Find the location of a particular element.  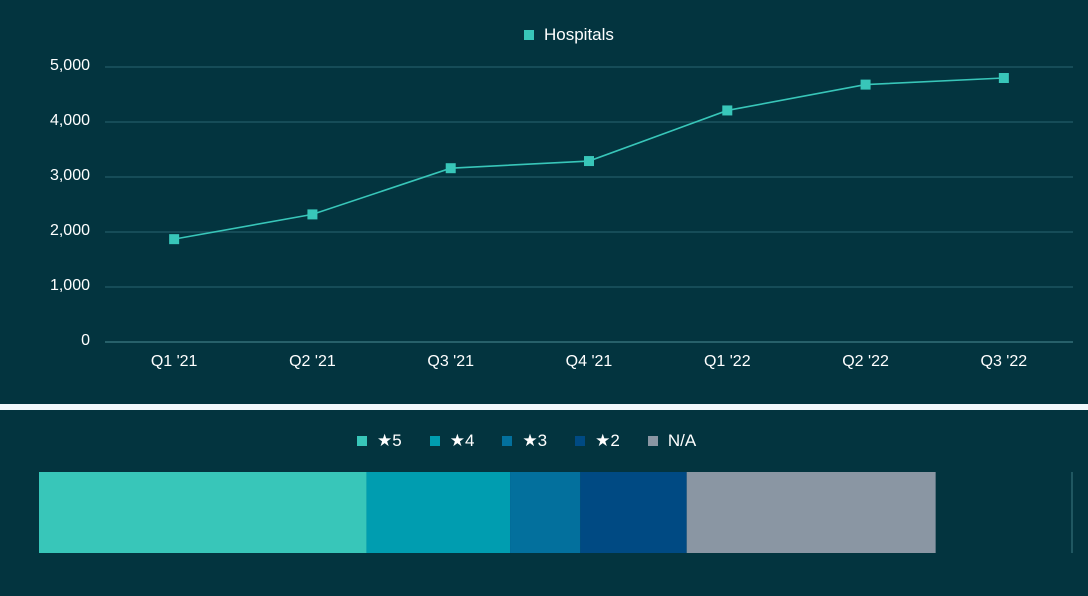

x-tick-label: Q4 '21 is located at coordinates (589, 361).